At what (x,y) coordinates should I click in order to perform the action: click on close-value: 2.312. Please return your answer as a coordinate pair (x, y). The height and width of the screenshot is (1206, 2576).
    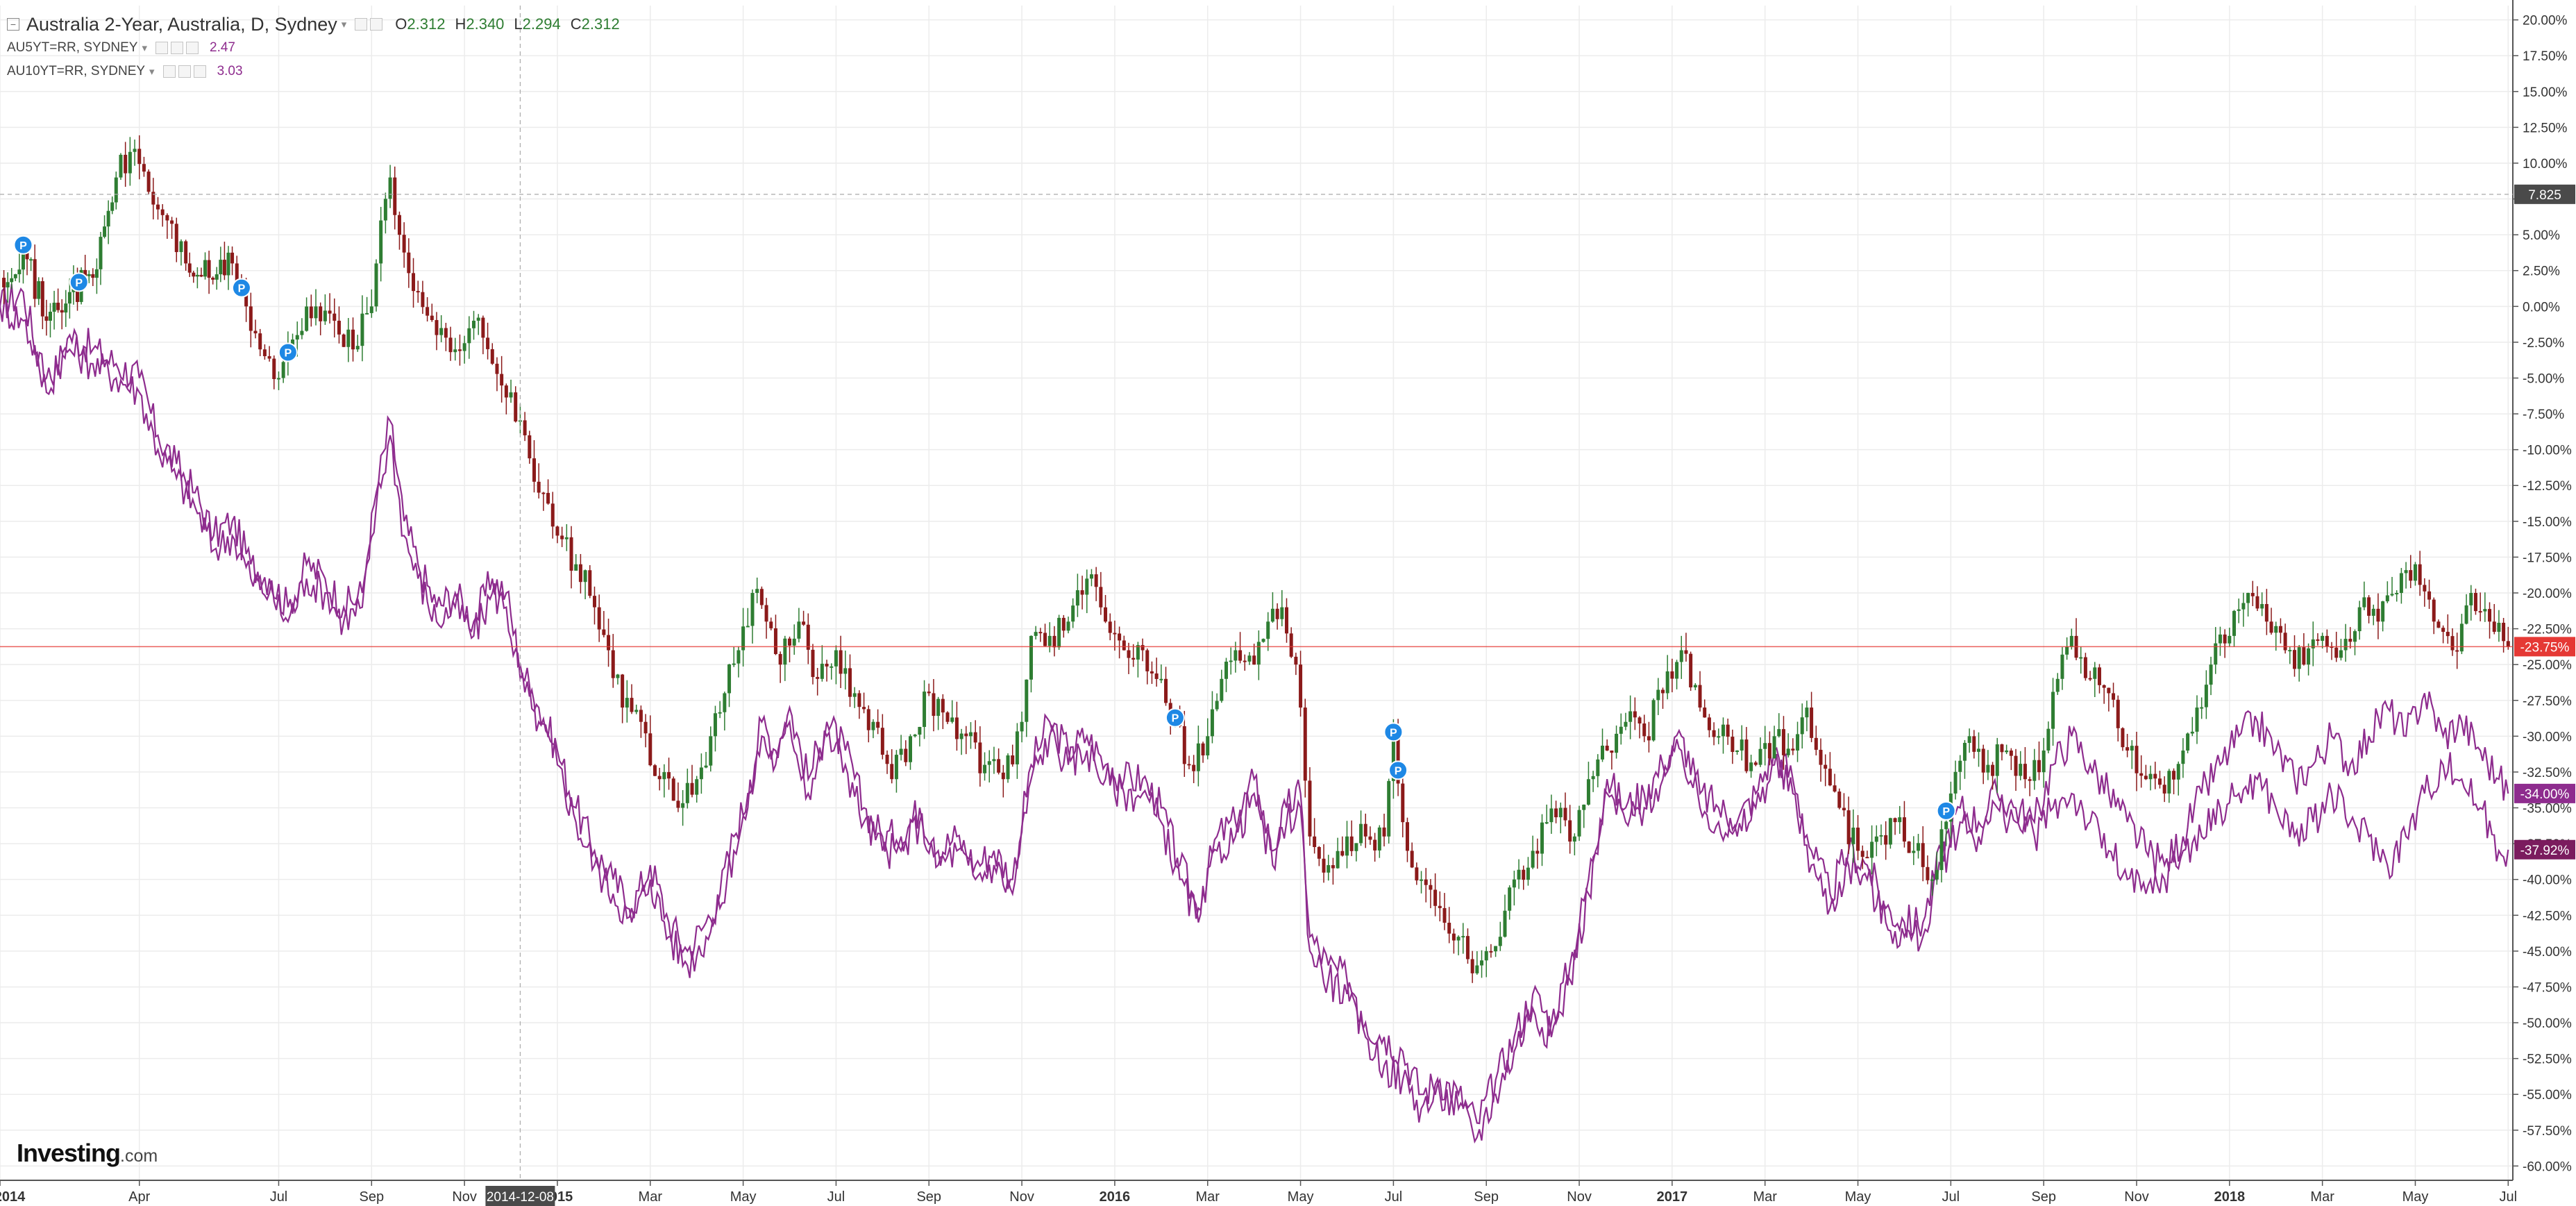
    Looking at the image, I should click on (600, 24).